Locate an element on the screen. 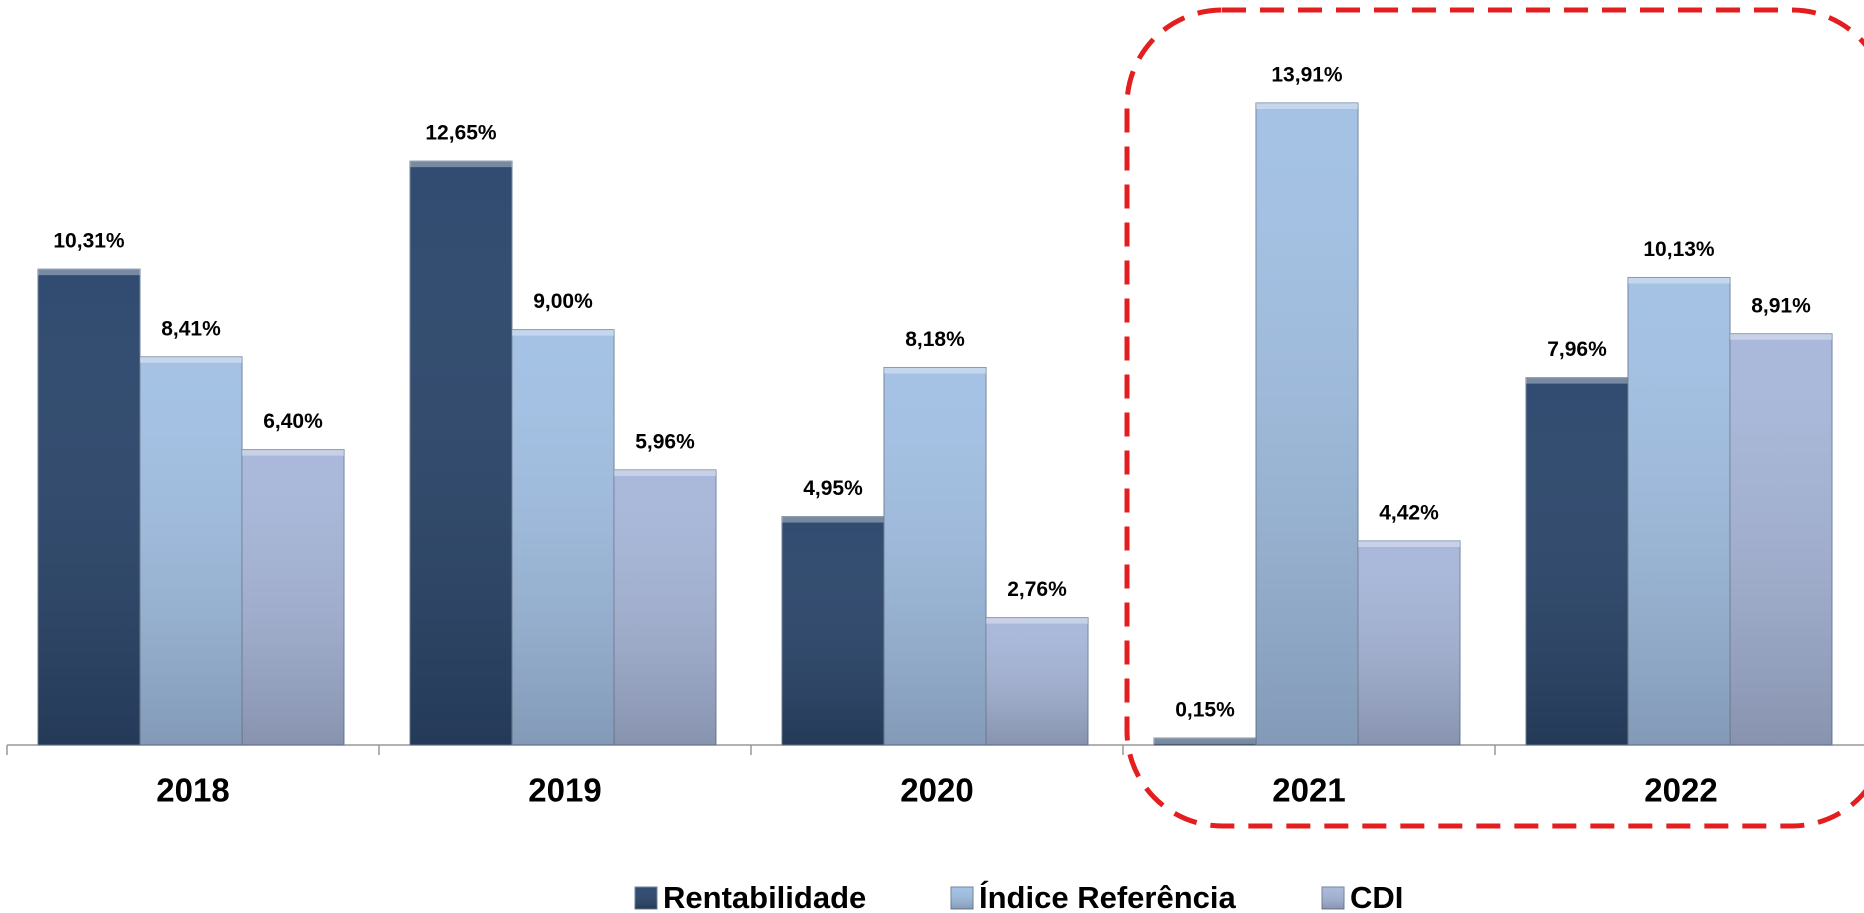 This screenshot has height=913, width=1864. x-tick-label: 2022 is located at coordinates (1680, 790).